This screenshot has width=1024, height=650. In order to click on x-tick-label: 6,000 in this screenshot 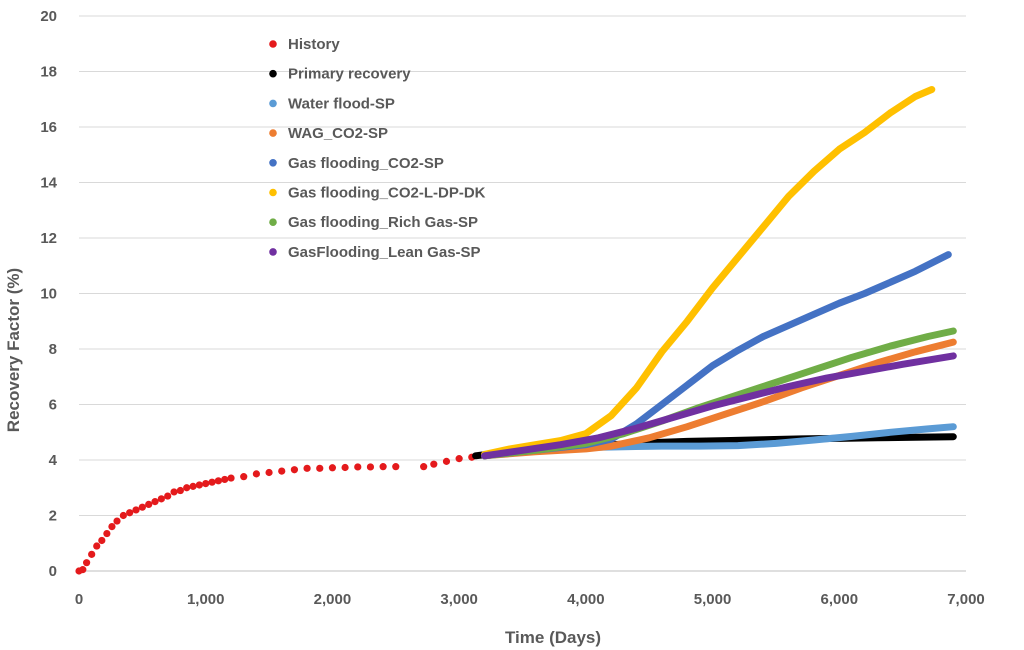, I will do `click(840, 599)`.